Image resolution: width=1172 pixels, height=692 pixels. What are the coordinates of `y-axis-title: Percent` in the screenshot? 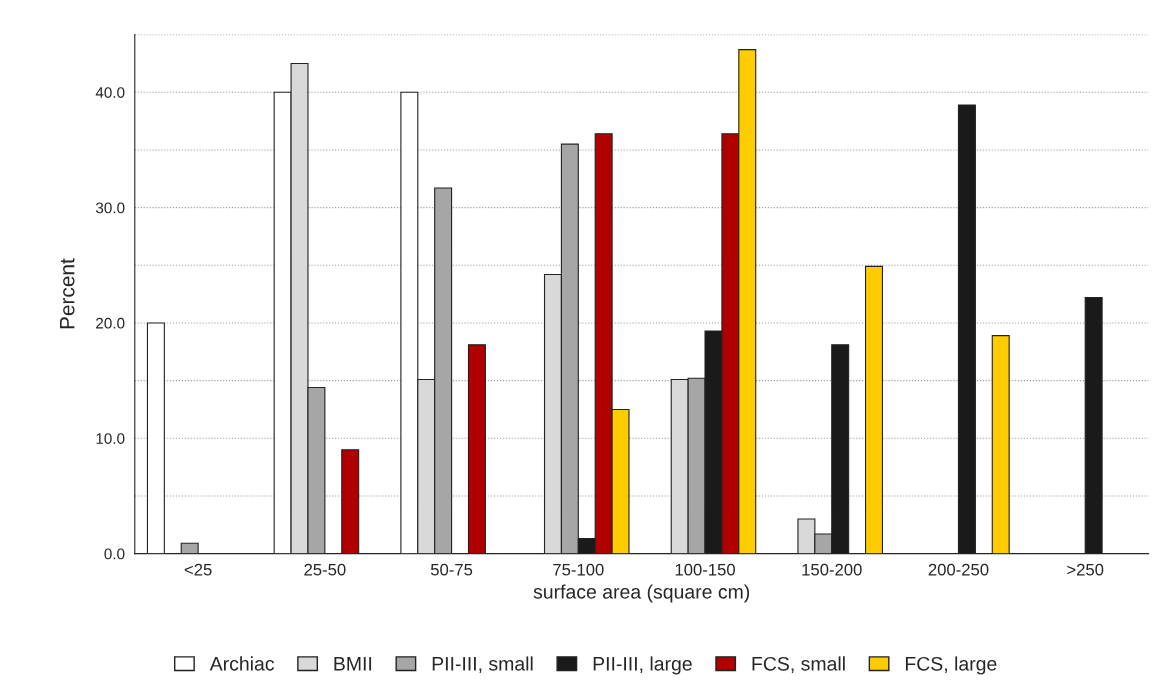 It's located at (67, 293).